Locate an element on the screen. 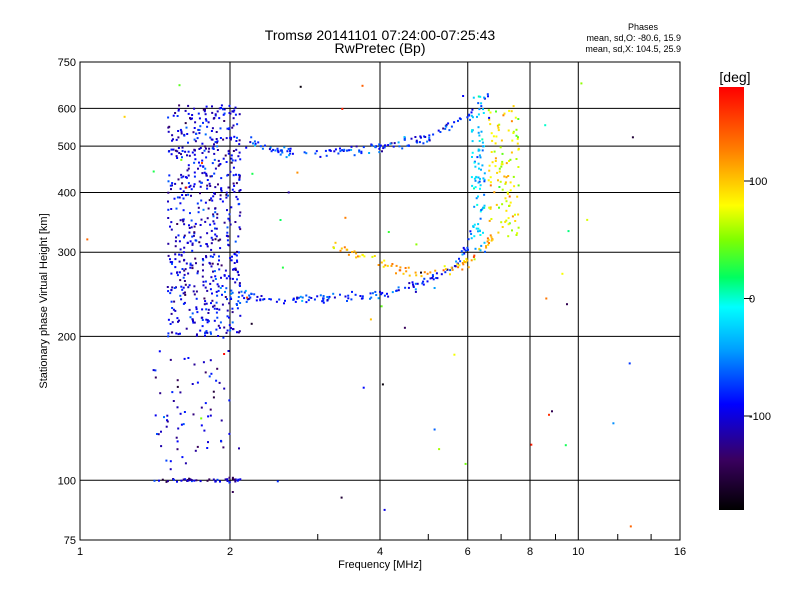 The image size is (800, 605). x-axis: 1 2 4 6 8 10 16 is located at coordinates (381, 546).